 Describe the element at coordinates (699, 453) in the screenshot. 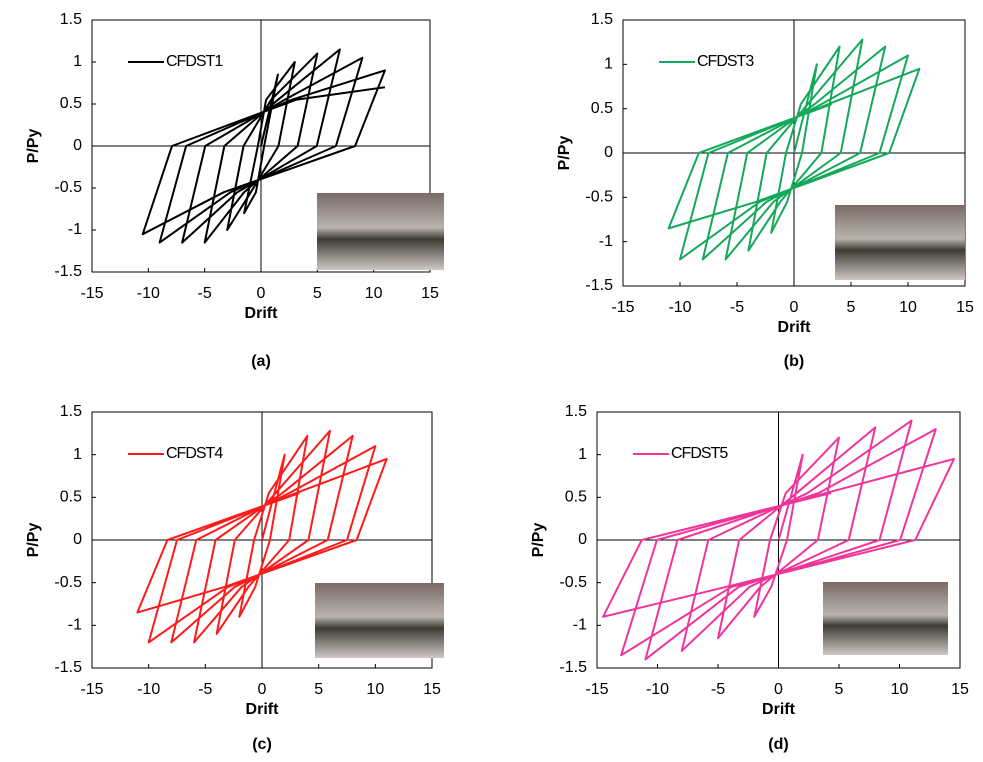

I see `legend-label: CFDST5` at that location.